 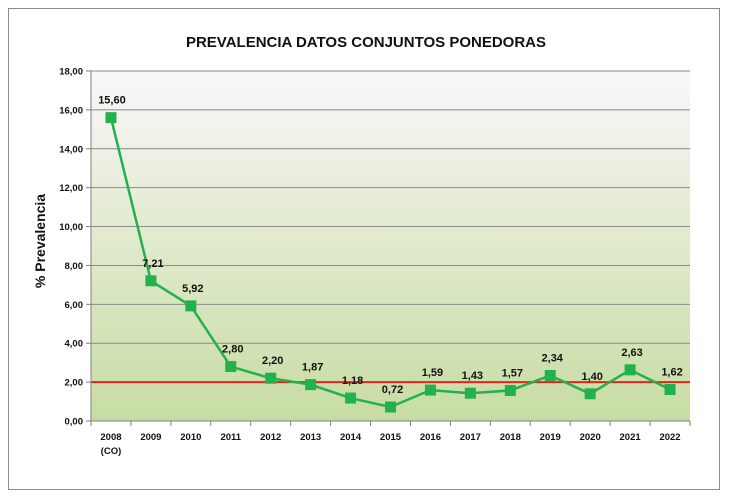 I want to click on x-tick-label: 2017, so click(x=470, y=437).